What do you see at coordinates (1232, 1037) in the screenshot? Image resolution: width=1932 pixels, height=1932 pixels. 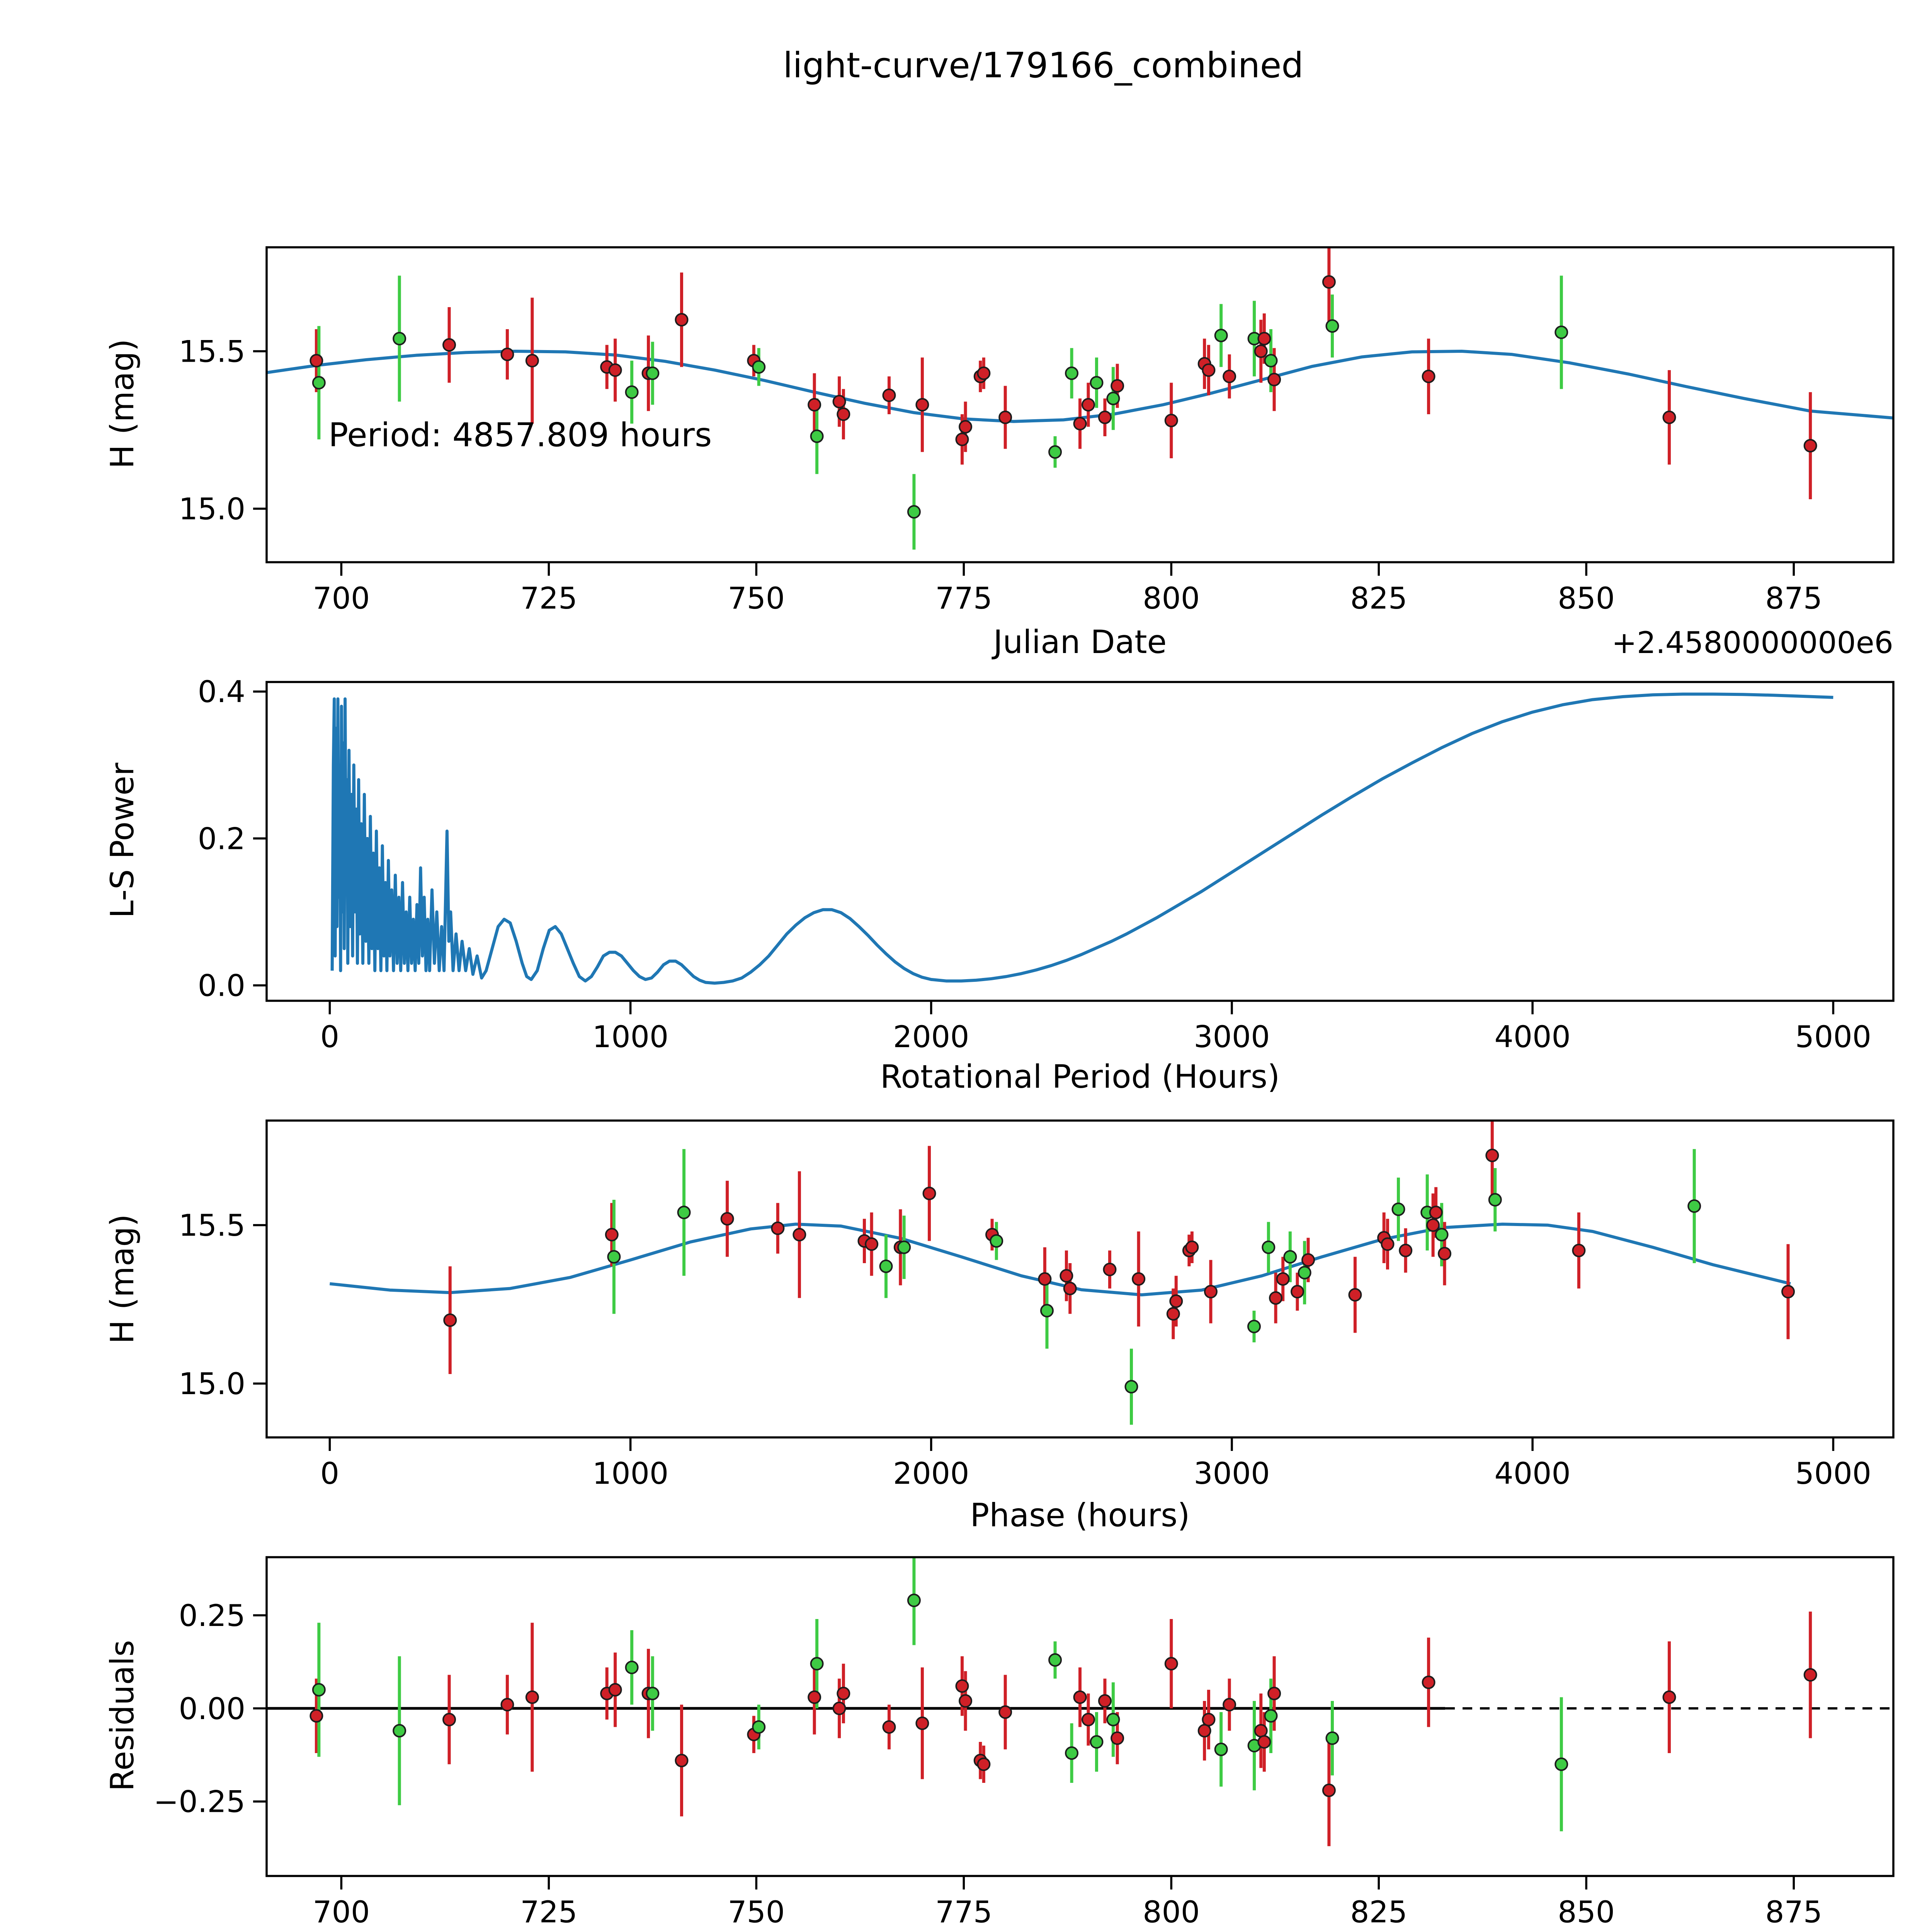 I see `x-tick-label: 3000` at bounding box center [1232, 1037].